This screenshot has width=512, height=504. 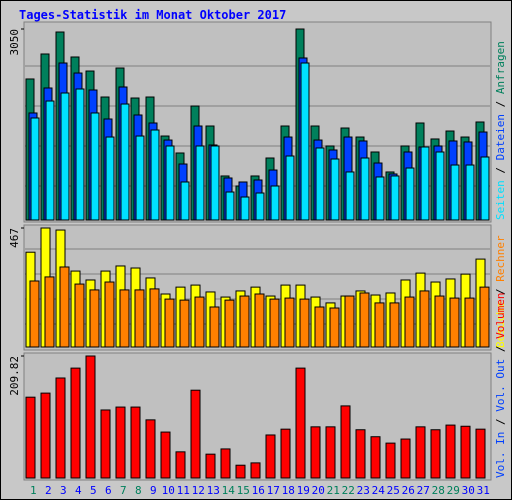 What do you see at coordinates (438, 490) in the screenshot?
I see `x-tick-label: 28` at bounding box center [438, 490].